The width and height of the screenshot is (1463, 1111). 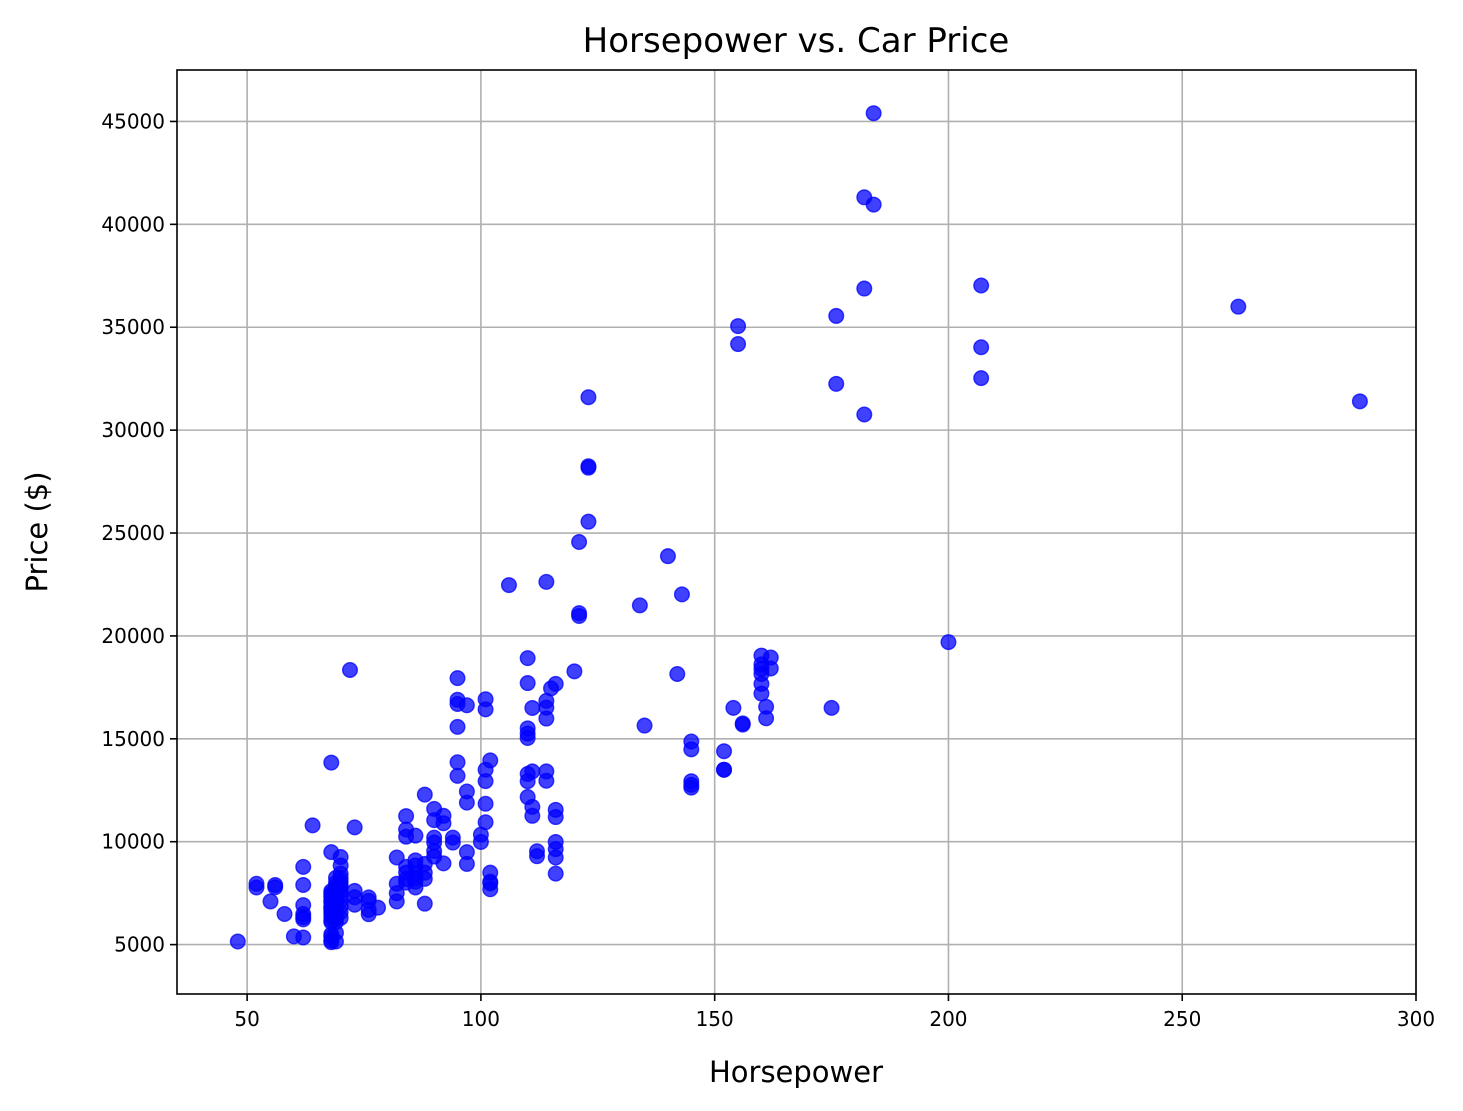 I want to click on y-tick-label: 30000, so click(x=133, y=430).